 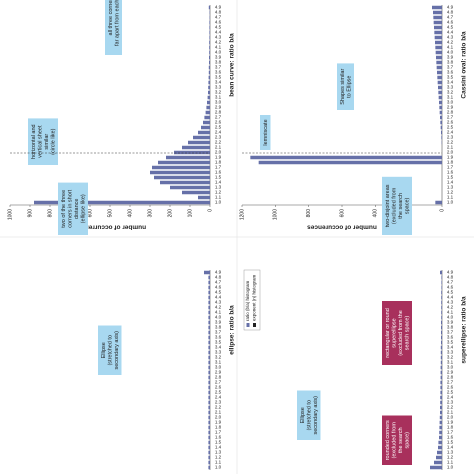 I want to click on x-tick-label: 1.5, so click(x=218, y=442).